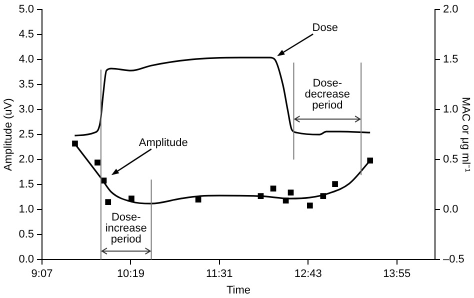  What do you see at coordinates (453, 260) in the screenshot?
I see `y2-tick-label: –0.5` at bounding box center [453, 260].